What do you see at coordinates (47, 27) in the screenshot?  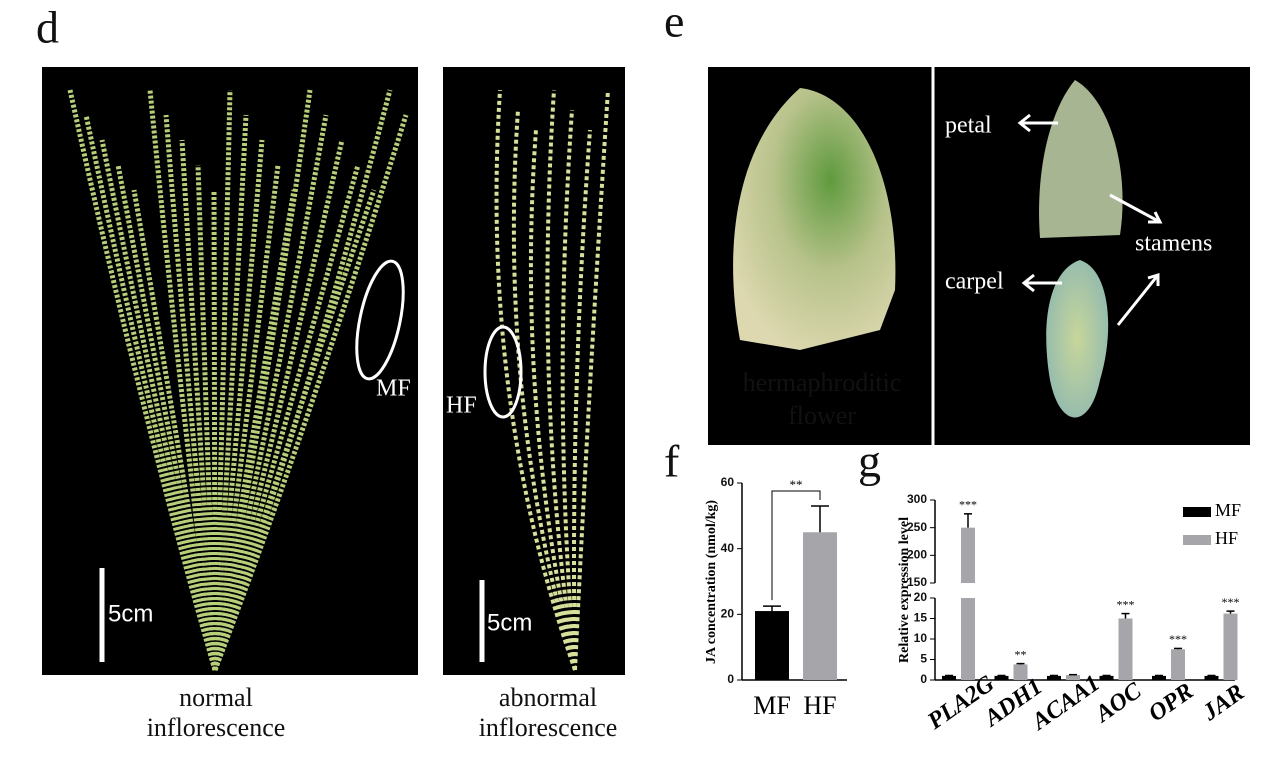 I see `panel-label: d` at bounding box center [47, 27].